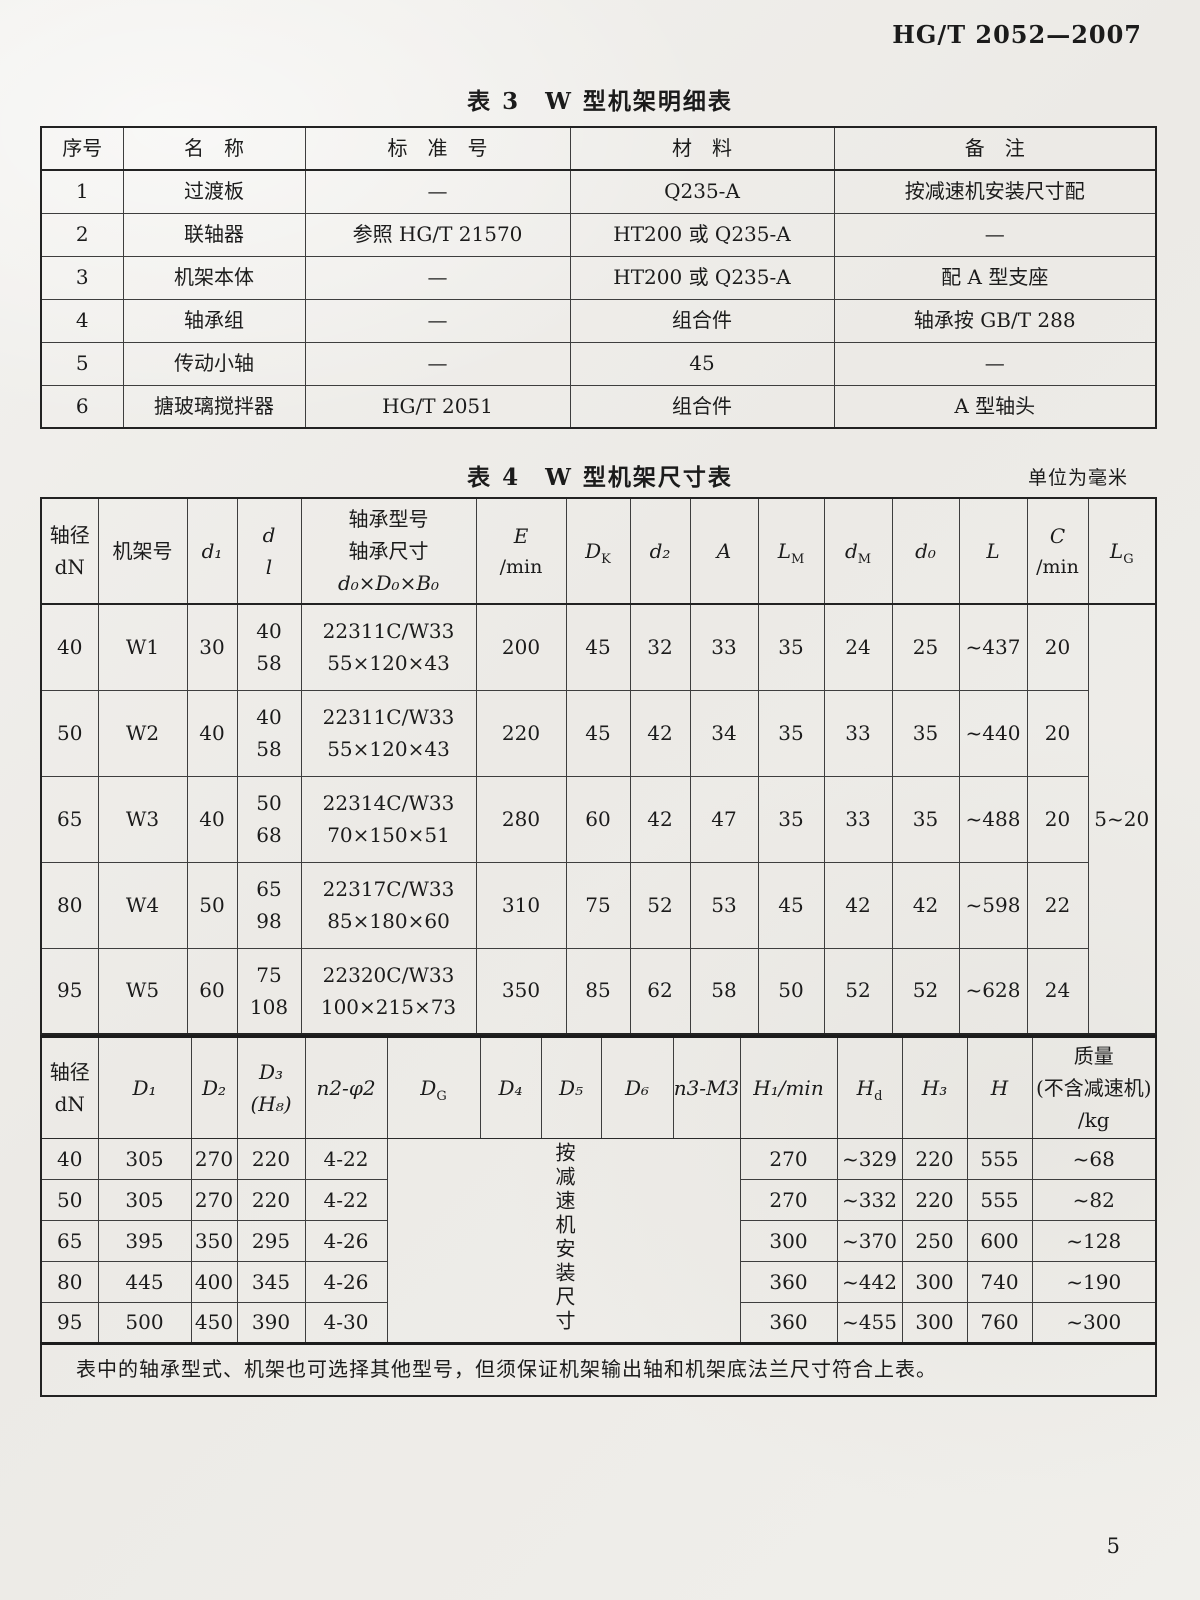  What do you see at coordinates (788, 1087) in the screenshot?
I see `col-header: H₁/min` at bounding box center [788, 1087].